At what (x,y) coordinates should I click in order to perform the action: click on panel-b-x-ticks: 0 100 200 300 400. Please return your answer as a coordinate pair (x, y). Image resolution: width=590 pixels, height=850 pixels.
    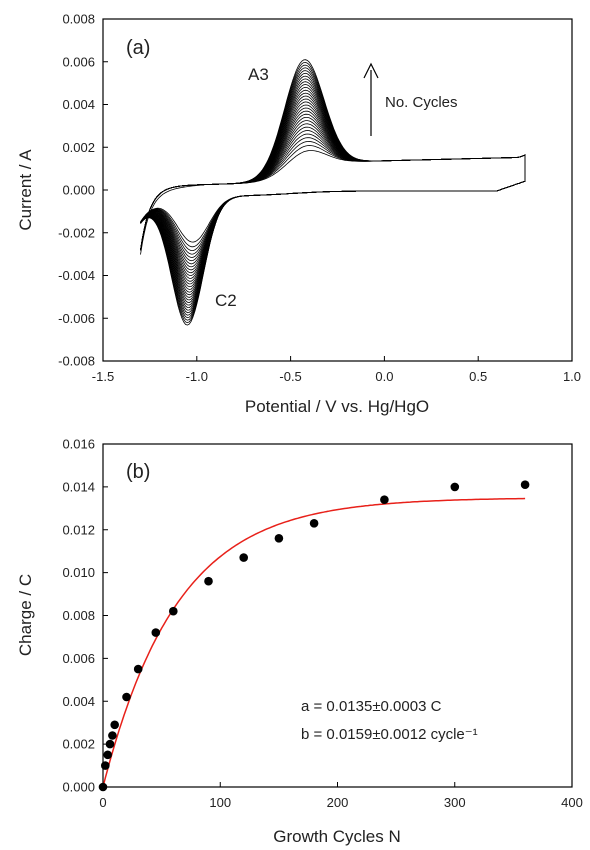
    Looking at the image, I should click on (341, 796).